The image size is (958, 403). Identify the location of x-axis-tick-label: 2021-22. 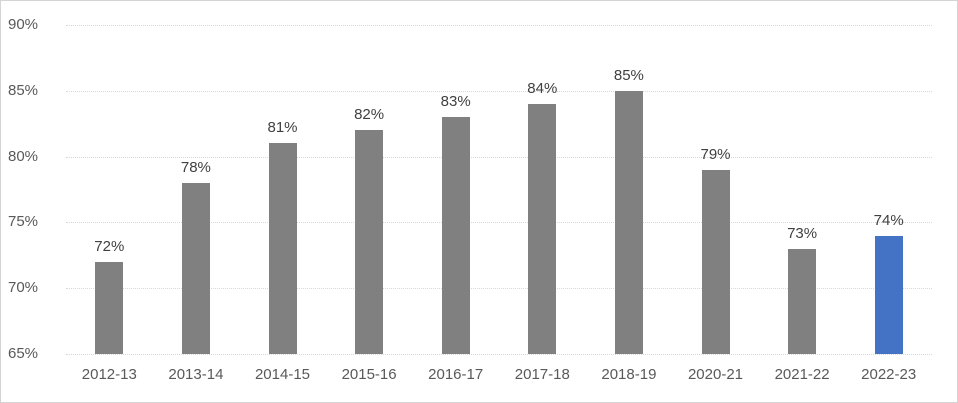
(802, 374).